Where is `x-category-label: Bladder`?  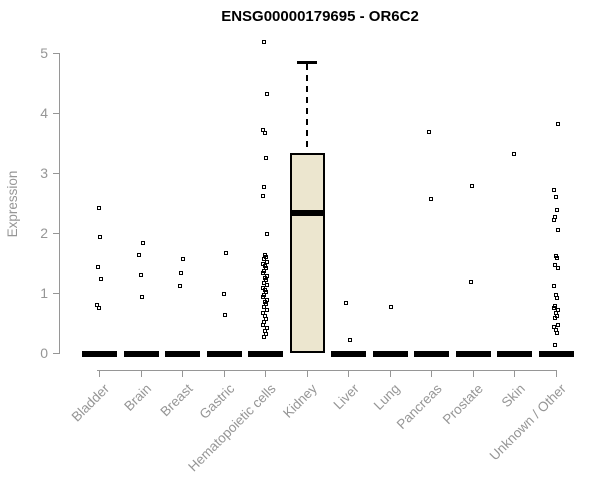
x-category-label: Bladder is located at coordinates (91, 403).